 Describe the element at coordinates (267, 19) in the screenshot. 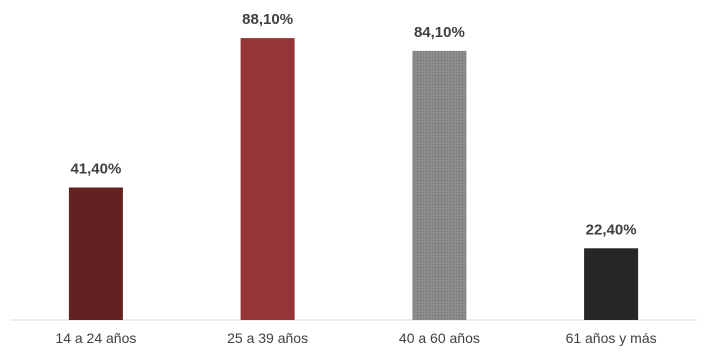

I see `data-label-2: 88,10%` at that location.